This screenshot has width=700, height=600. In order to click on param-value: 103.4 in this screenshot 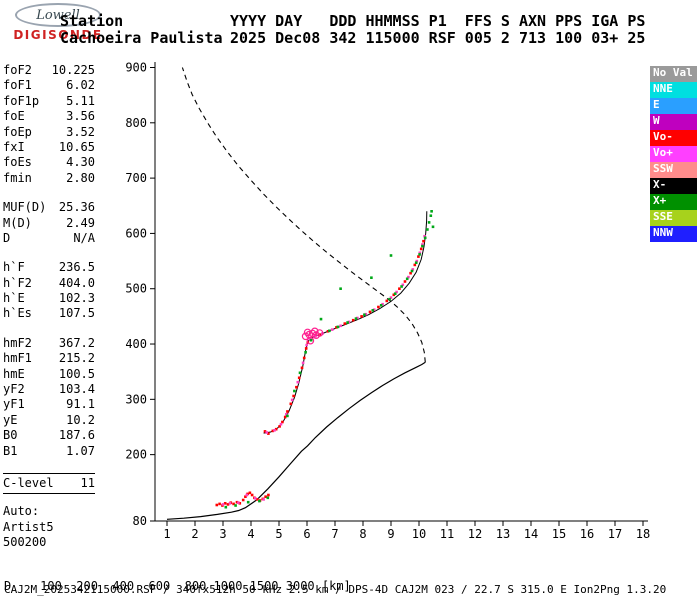, I will do `click(76, 389)`.